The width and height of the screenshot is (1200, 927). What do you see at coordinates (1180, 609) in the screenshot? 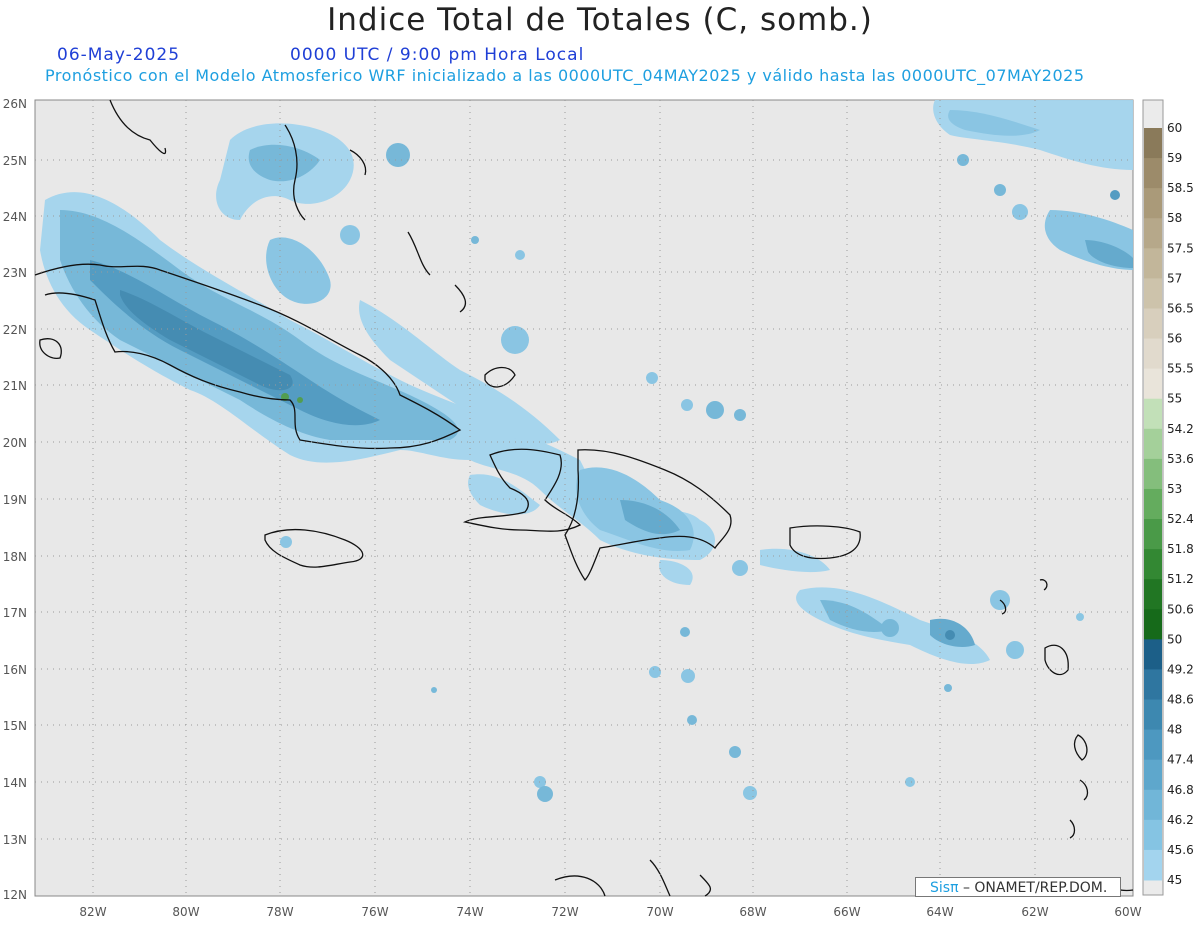
I see `colorbar-label: 50.6` at bounding box center [1180, 609].